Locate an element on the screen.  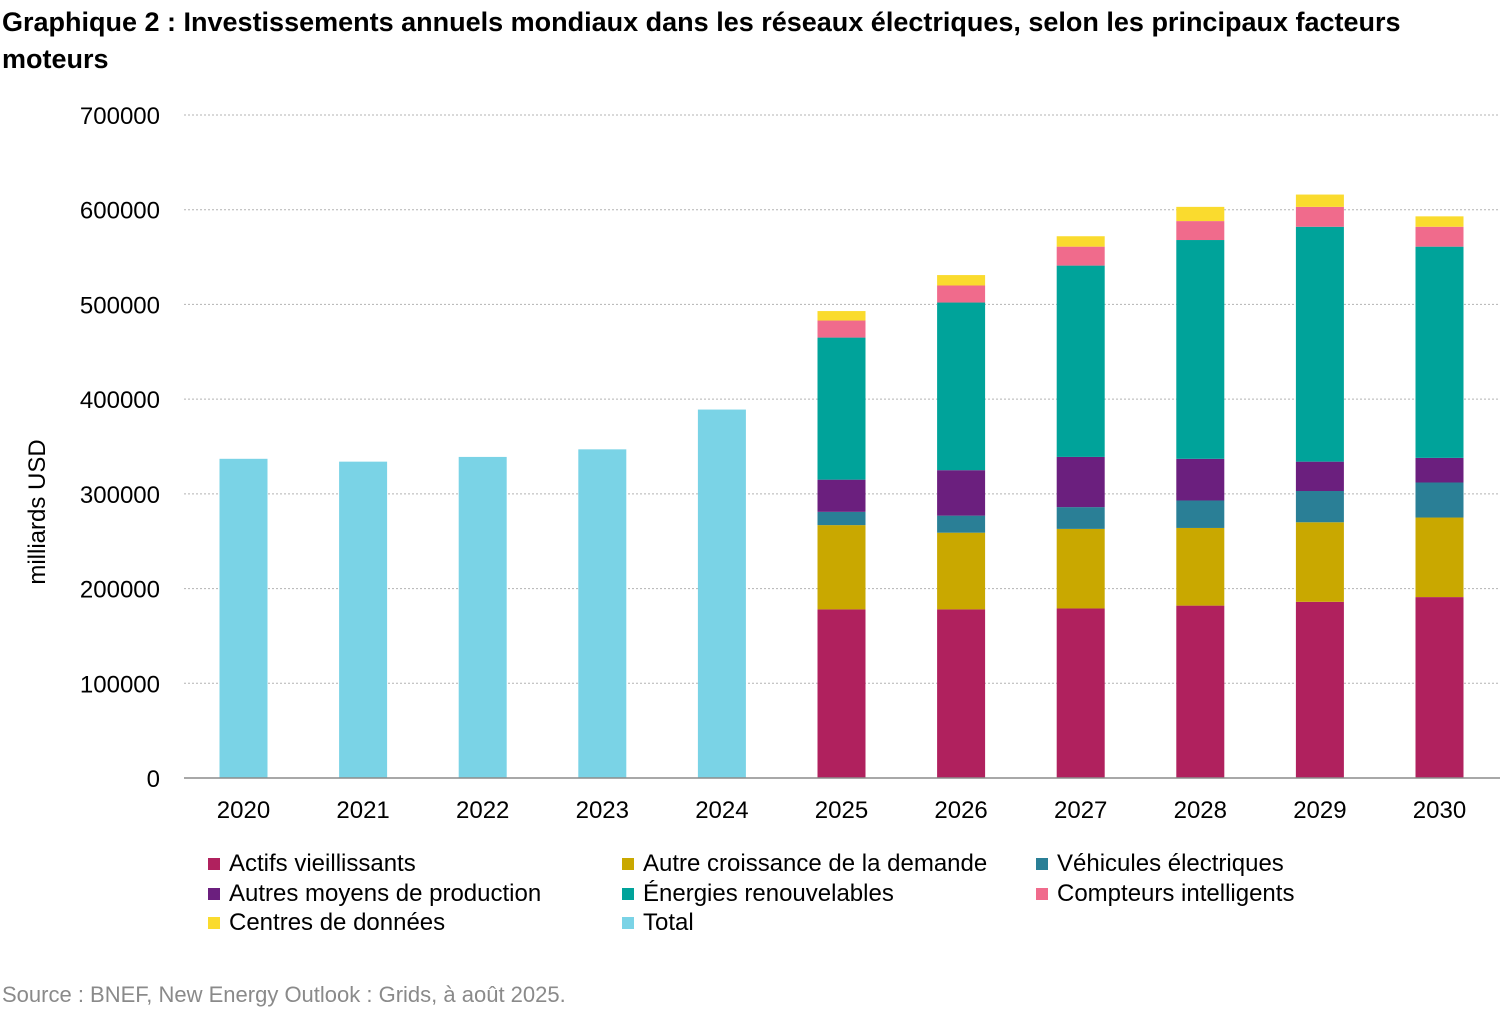
y-tick-label: 400000 is located at coordinates (120, 400).